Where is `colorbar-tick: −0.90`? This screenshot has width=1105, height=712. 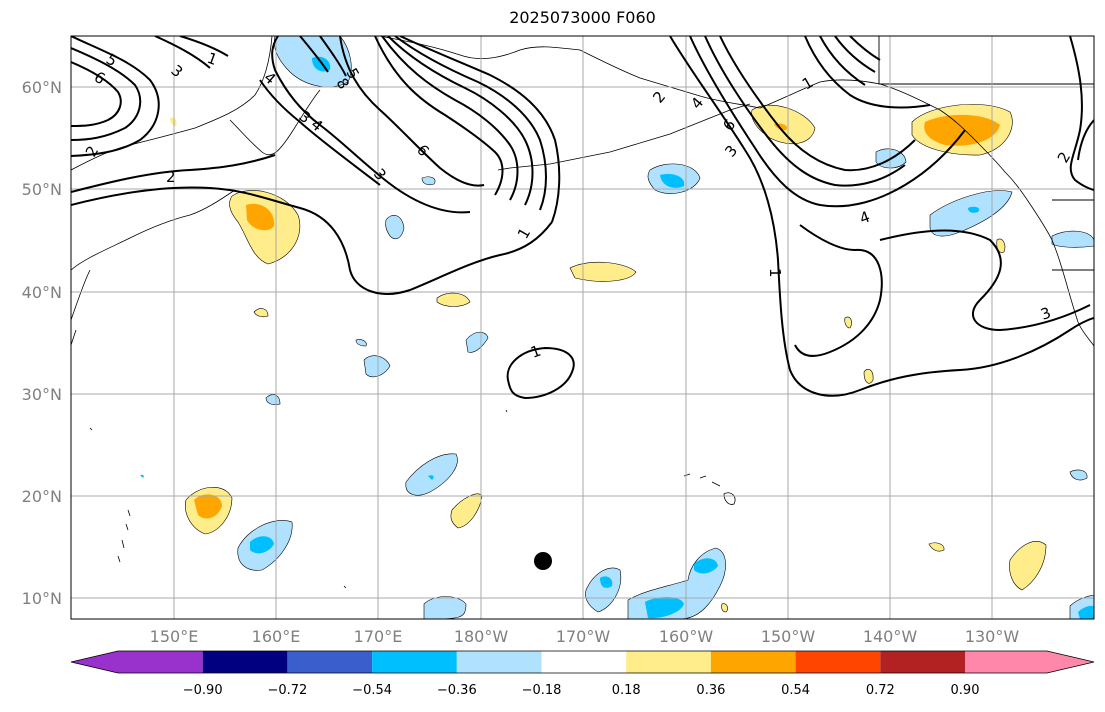
colorbar-tick: −0.90 is located at coordinates (203, 690).